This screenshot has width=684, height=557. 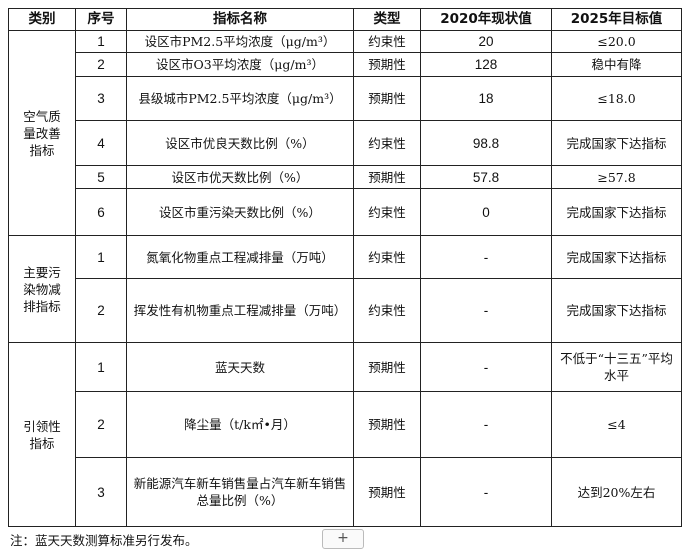 What do you see at coordinates (240, 367) in the screenshot?
I see `indicator-name: 蓝天天数` at bounding box center [240, 367].